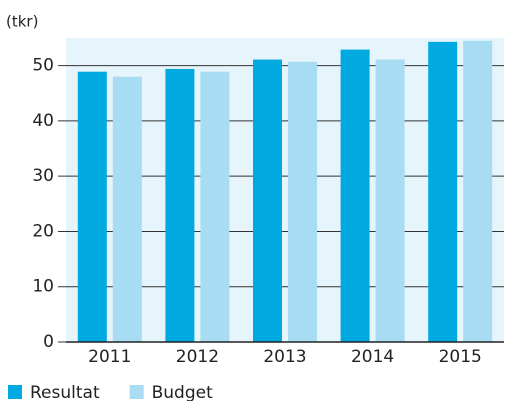 This screenshot has width=507, height=401. What do you see at coordinates (460, 357) in the screenshot?
I see `x-tick-label: 2015` at bounding box center [460, 357].